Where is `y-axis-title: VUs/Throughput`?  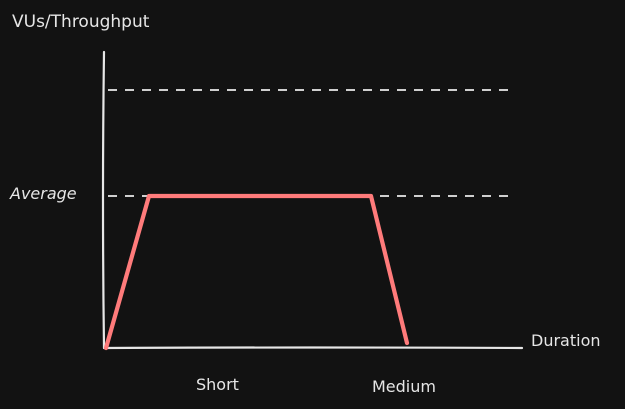 y-axis-title: VUs/Throughput is located at coordinates (81, 22).